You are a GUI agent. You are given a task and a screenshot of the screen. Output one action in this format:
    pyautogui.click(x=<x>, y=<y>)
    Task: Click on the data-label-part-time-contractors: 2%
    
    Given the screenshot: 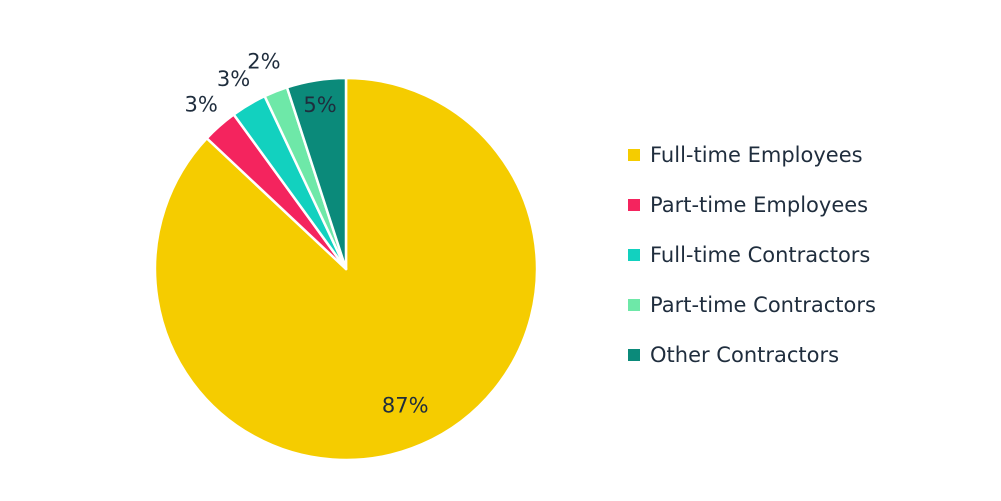 What is the action you would take?
    pyautogui.click(x=263, y=62)
    